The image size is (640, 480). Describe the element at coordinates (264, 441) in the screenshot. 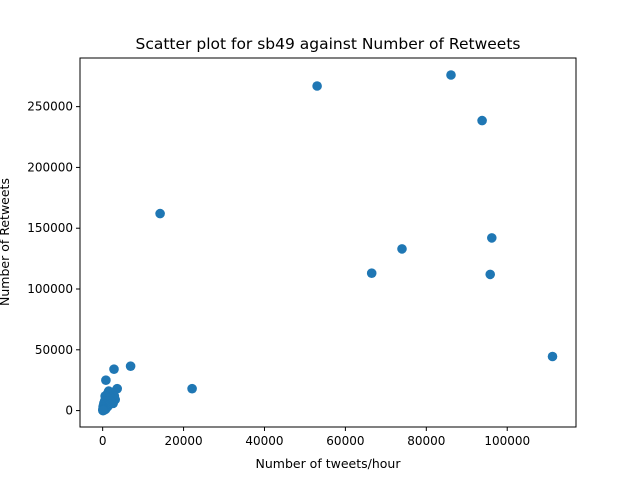

I see `x-tick-label: 40000` at that location.